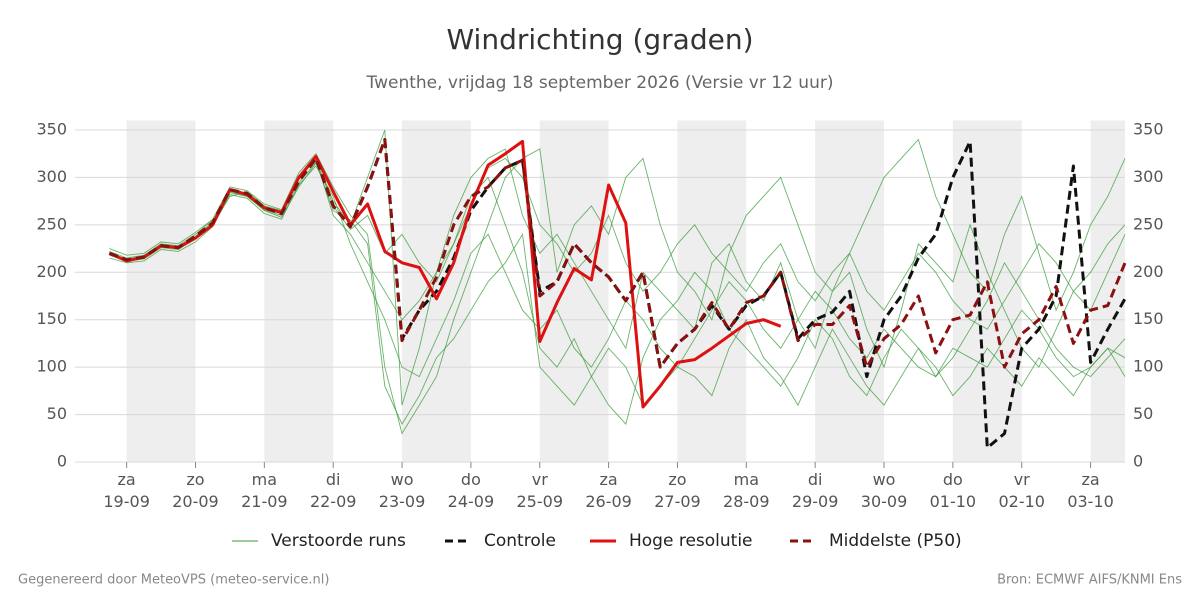 The height and width of the screenshot is (600, 1200). I want to click on y2-tick-label: 0, so click(1138, 461).